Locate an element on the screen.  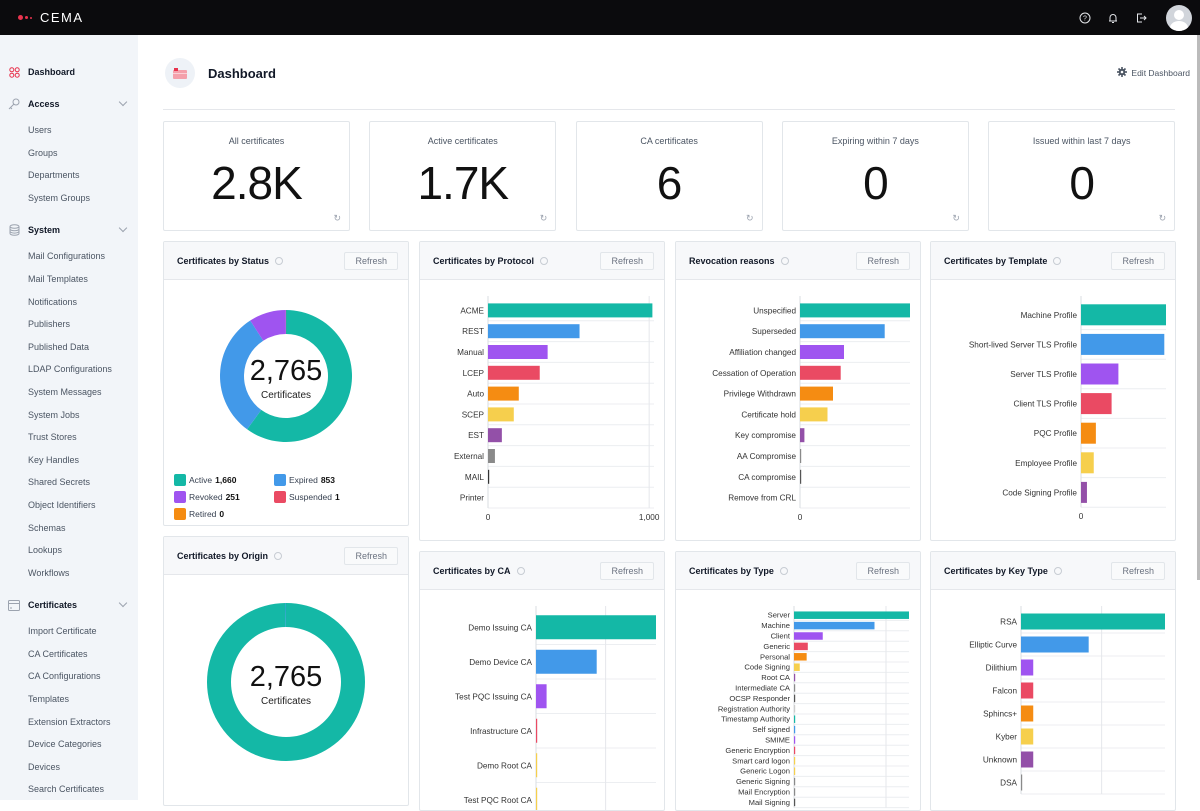
sidebar-item-devices: Devices is located at coordinates (69, 767).